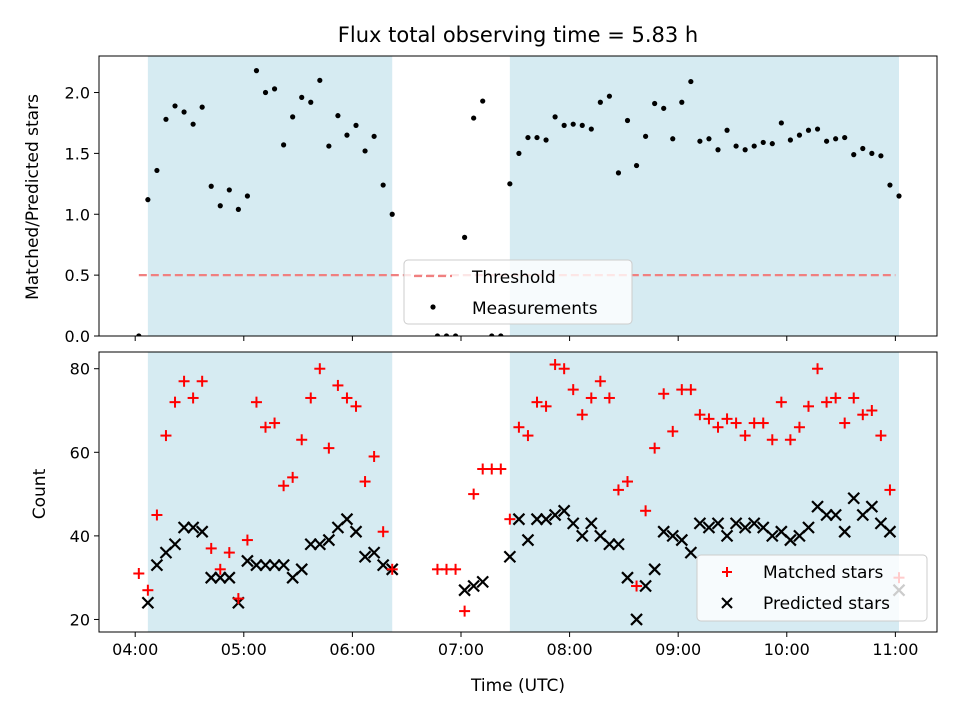 This screenshot has height=720, width=960. Describe the element at coordinates (40, 493) in the screenshot. I see `bottom-y-axis-label: Count` at that location.